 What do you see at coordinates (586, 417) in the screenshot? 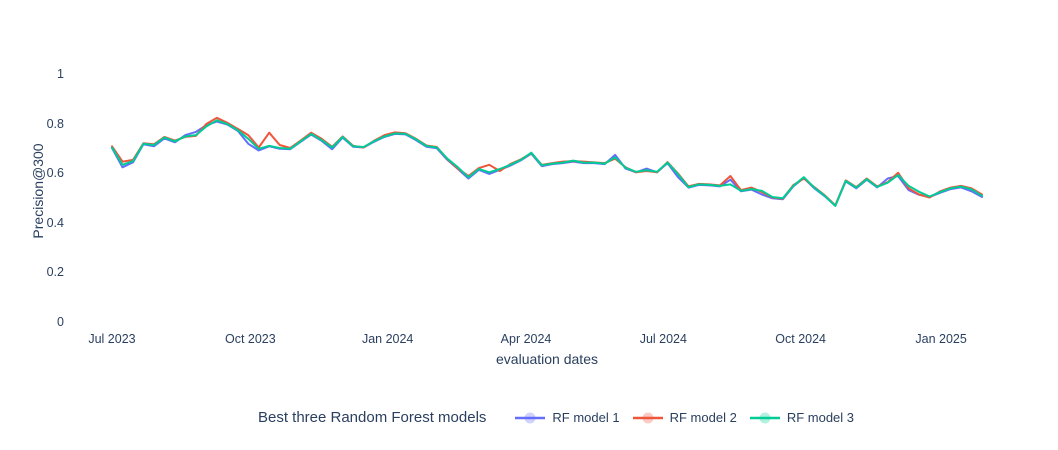
I see `legend-item-label: RF model 1` at bounding box center [586, 417].